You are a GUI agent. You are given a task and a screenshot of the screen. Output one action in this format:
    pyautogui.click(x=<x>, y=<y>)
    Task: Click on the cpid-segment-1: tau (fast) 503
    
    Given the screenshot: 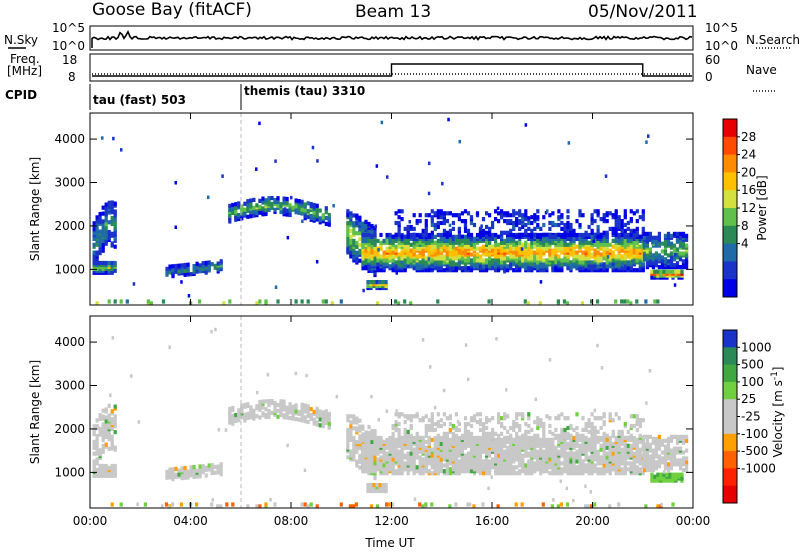 What is the action you would take?
    pyautogui.click(x=139, y=100)
    